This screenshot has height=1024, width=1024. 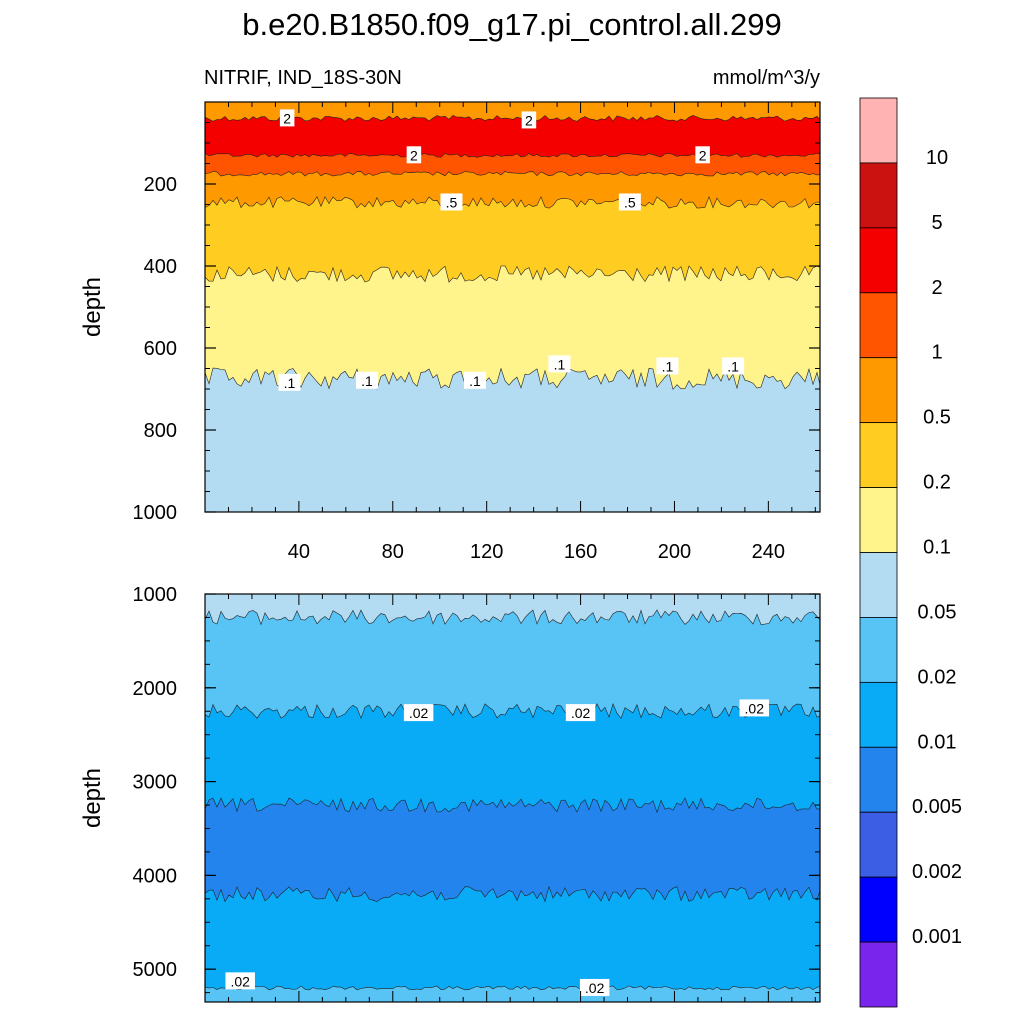 What do you see at coordinates (512, 24) in the screenshot?
I see `chart-title: b.e20.B1850.f09_g17.pi_control.all.299` at bounding box center [512, 24].